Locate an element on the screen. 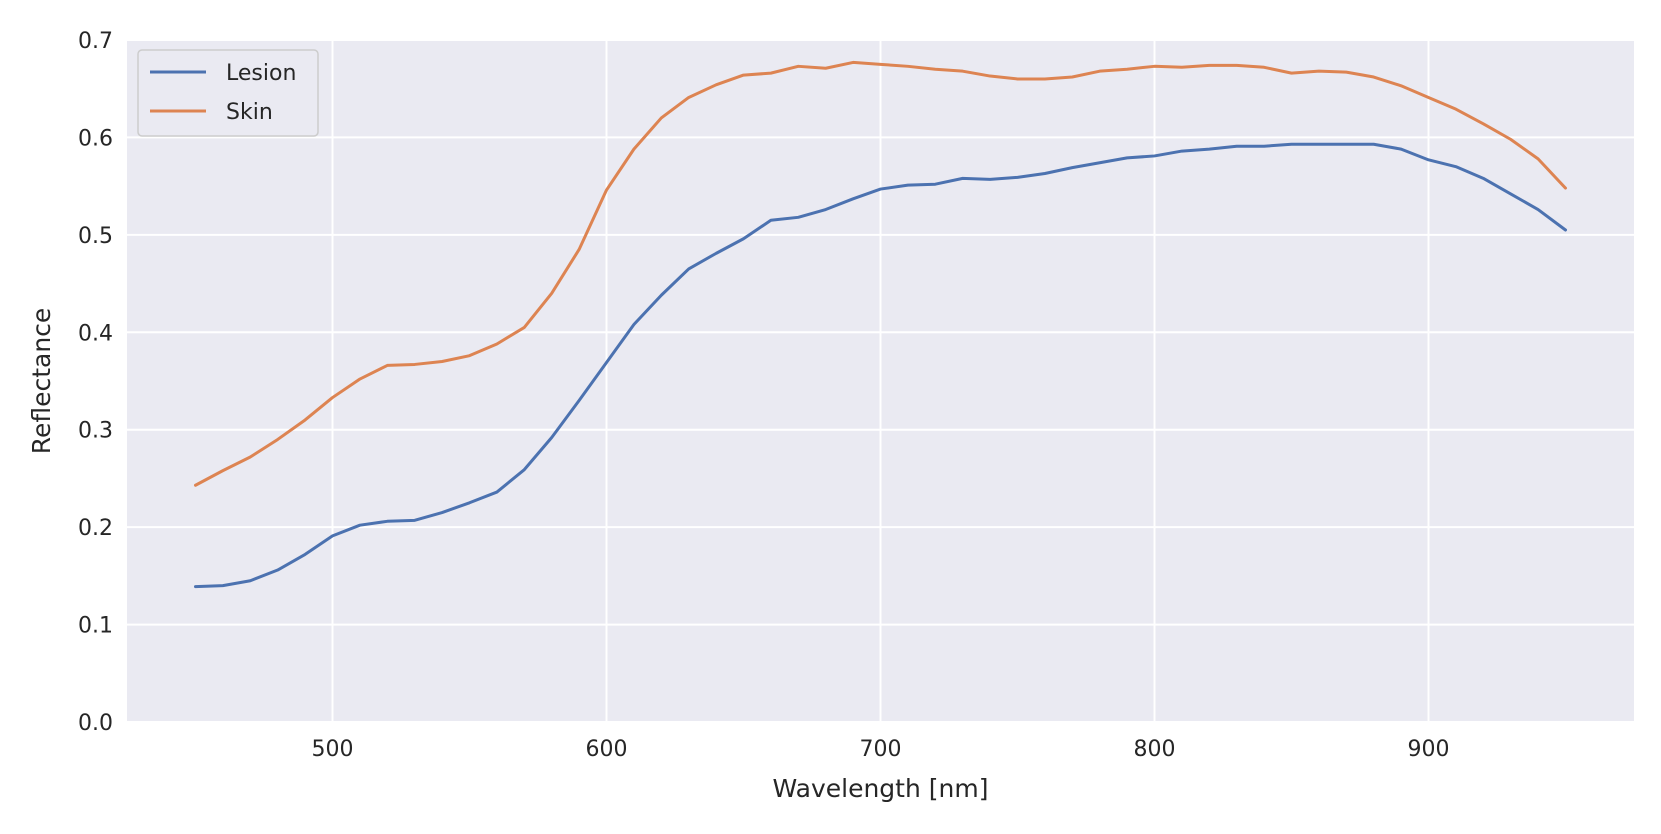 This screenshot has width=1661, height=834. y-tick-label: 0.3 is located at coordinates (95, 431).